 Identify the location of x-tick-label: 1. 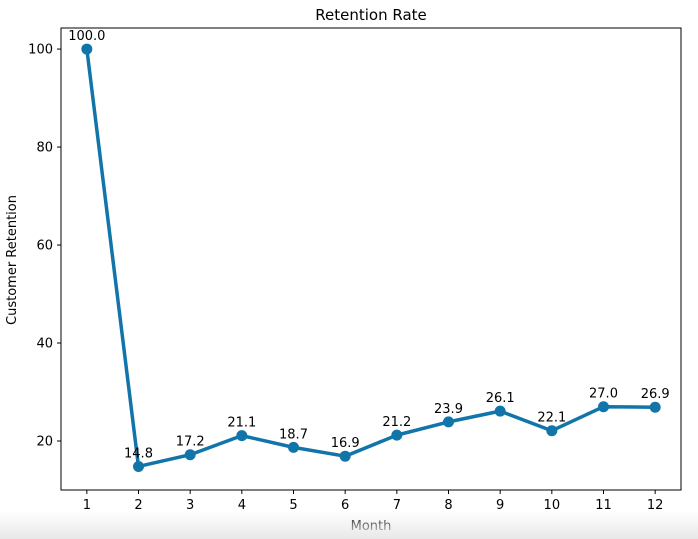
(87, 505).